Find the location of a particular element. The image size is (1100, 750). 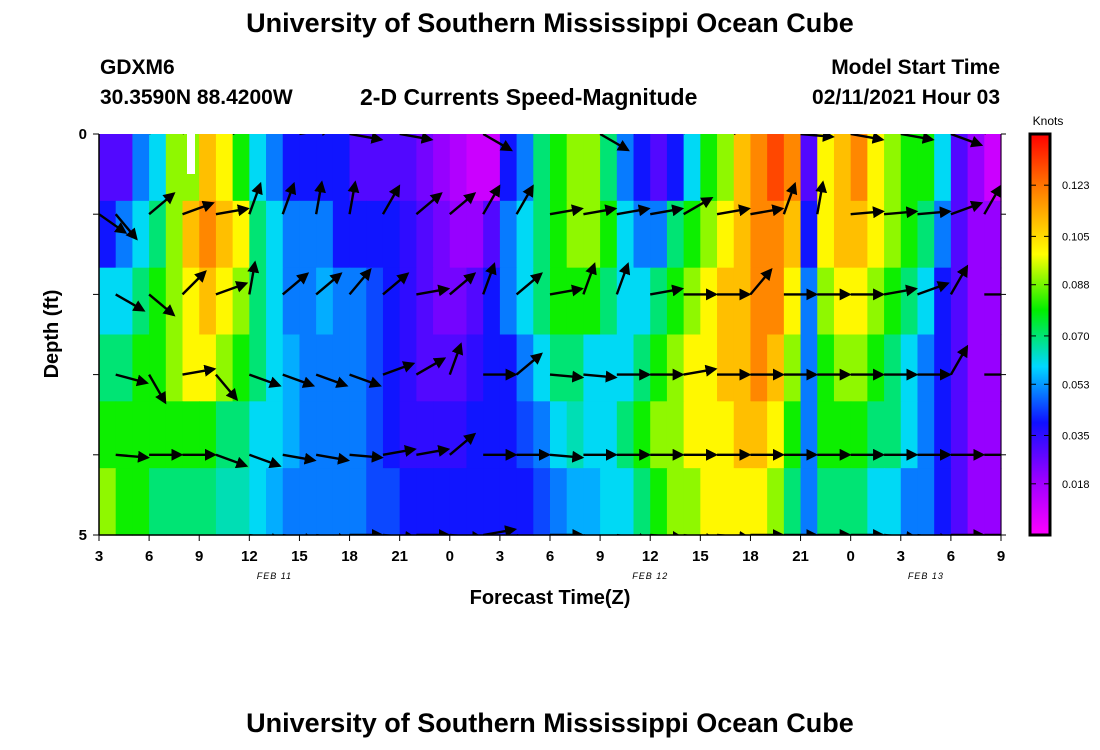

colorbar-tick-label: 0.070 is located at coordinates (1076, 337).